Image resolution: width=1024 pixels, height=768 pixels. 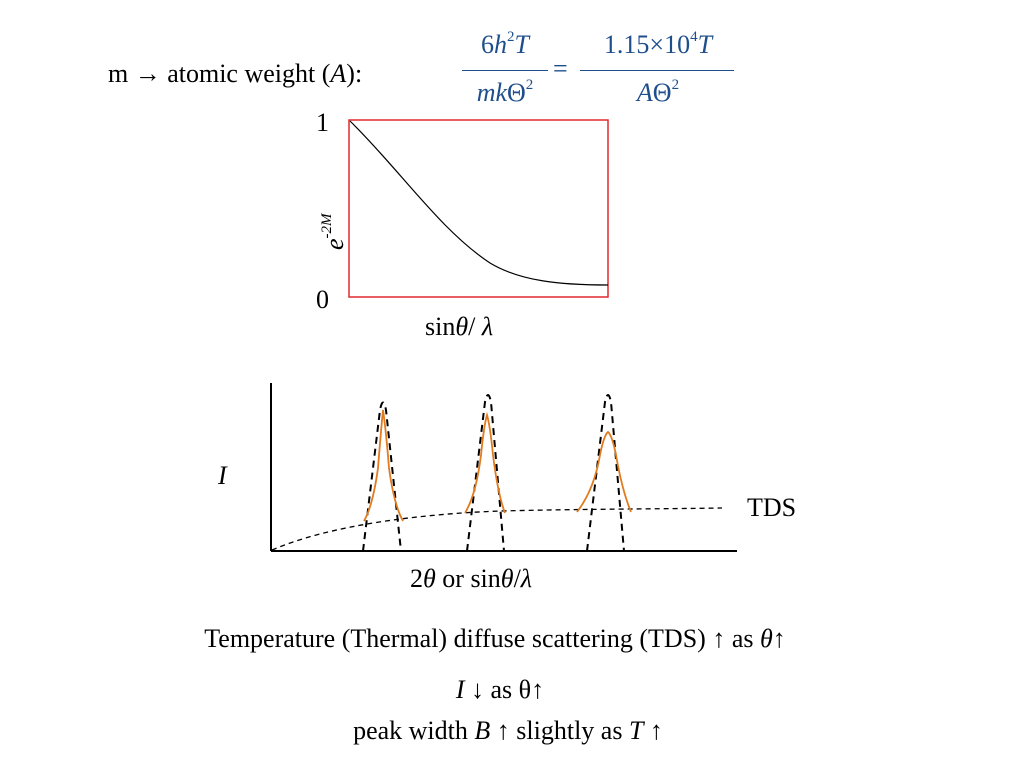 I want to click on fraction1-denominator: mkΘ2, so click(x=505, y=92).